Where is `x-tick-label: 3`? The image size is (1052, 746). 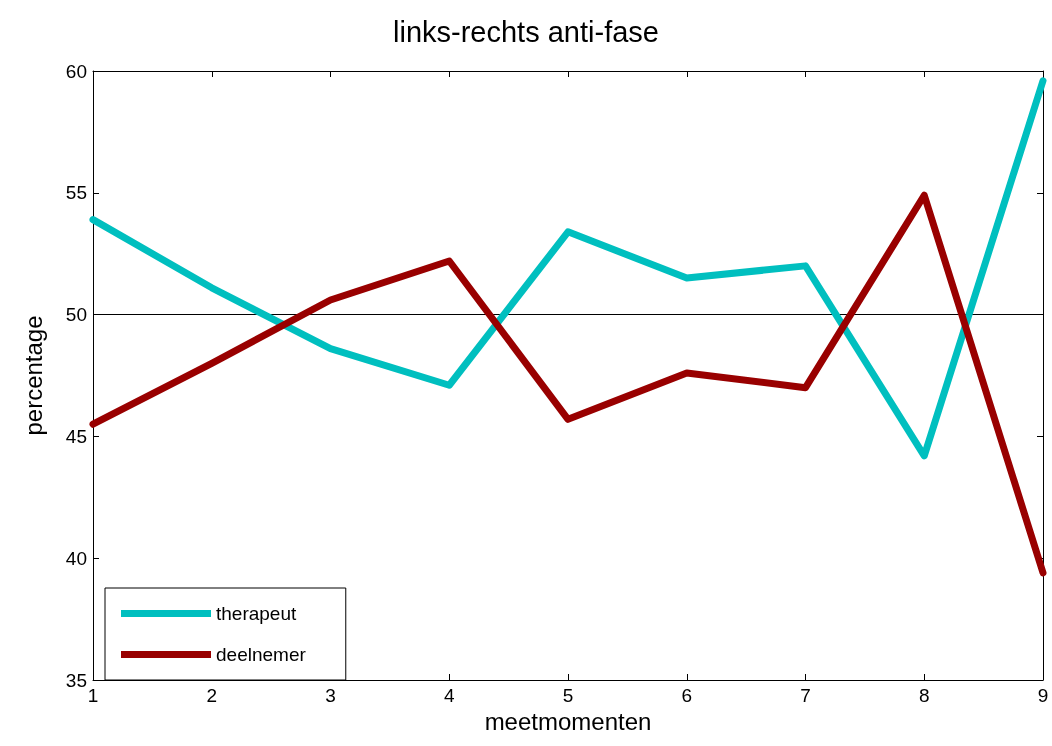
x-tick-label: 3 is located at coordinates (330, 695).